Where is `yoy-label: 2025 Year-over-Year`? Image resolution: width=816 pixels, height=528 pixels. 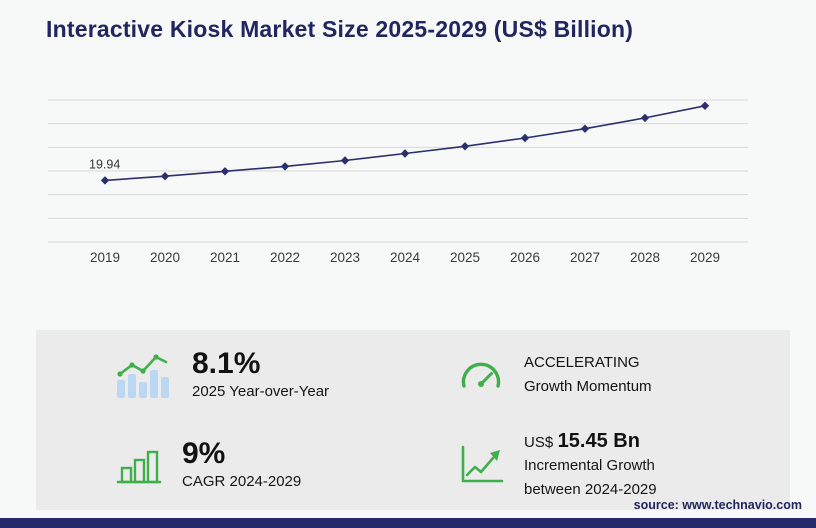 yoy-label: 2025 Year-over-Year is located at coordinates (261, 392).